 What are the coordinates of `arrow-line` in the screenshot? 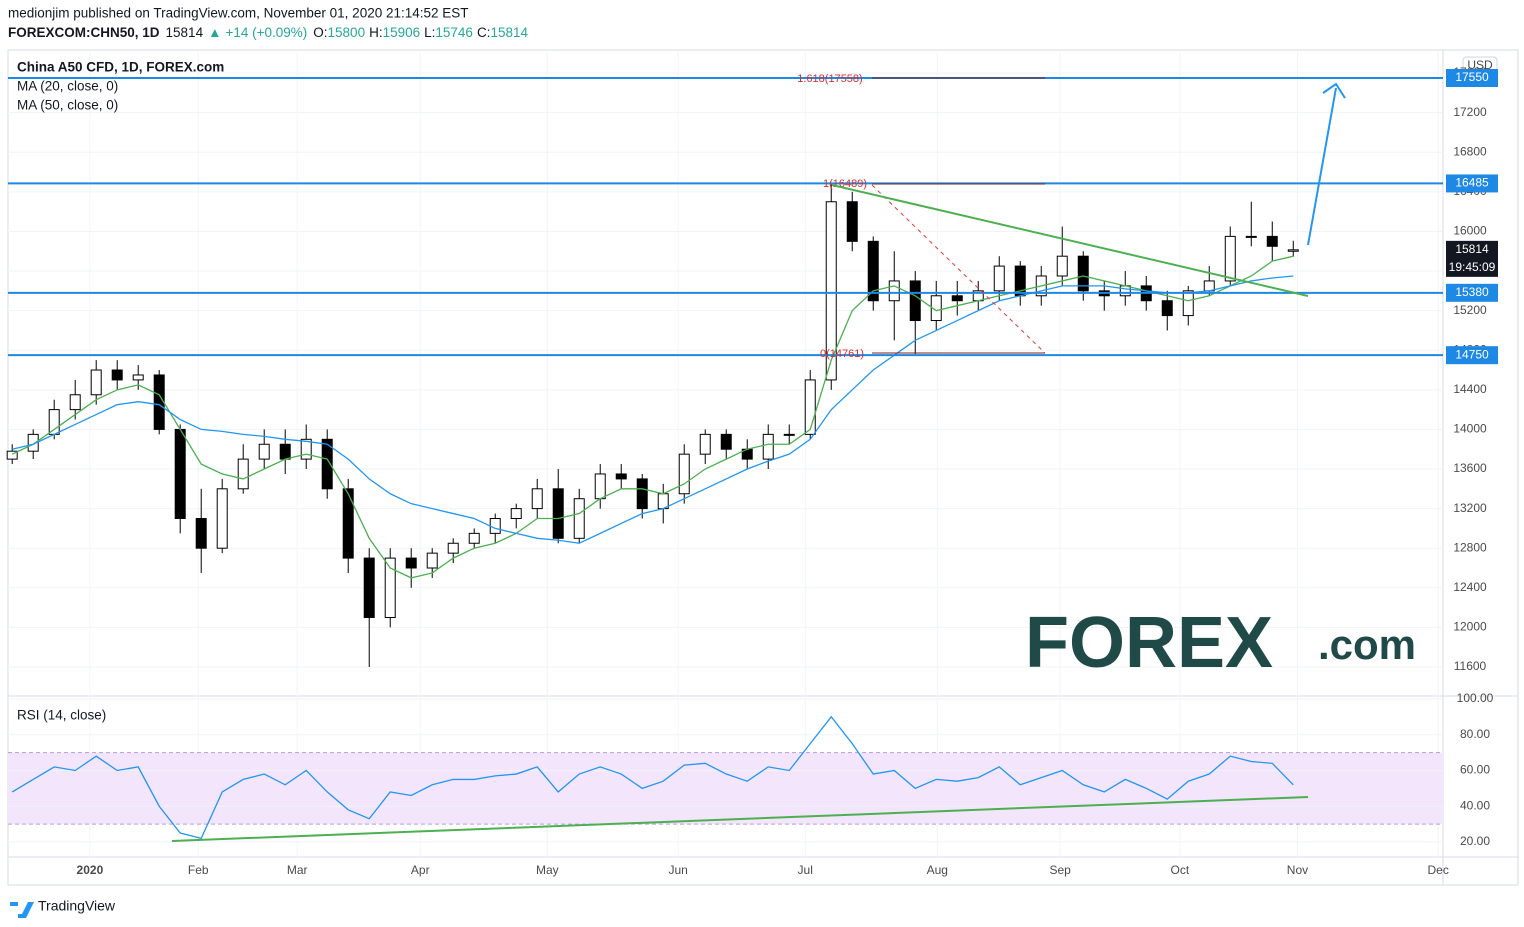 It's located at (1322, 166).